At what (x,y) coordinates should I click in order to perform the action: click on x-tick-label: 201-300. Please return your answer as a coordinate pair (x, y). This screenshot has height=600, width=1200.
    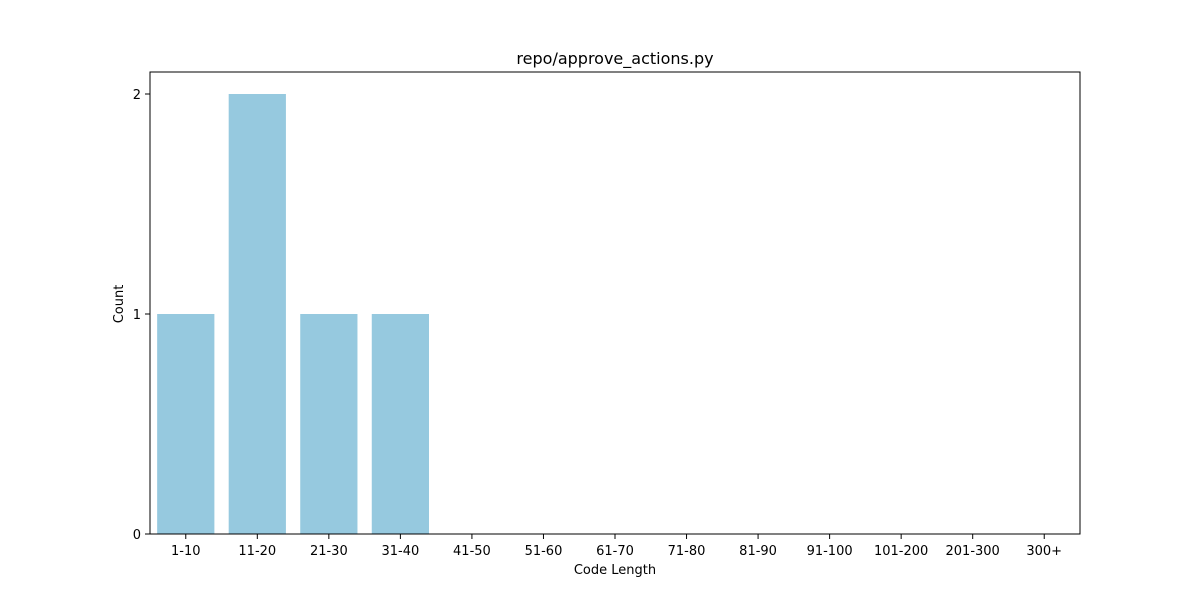
    Looking at the image, I should click on (973, 551).